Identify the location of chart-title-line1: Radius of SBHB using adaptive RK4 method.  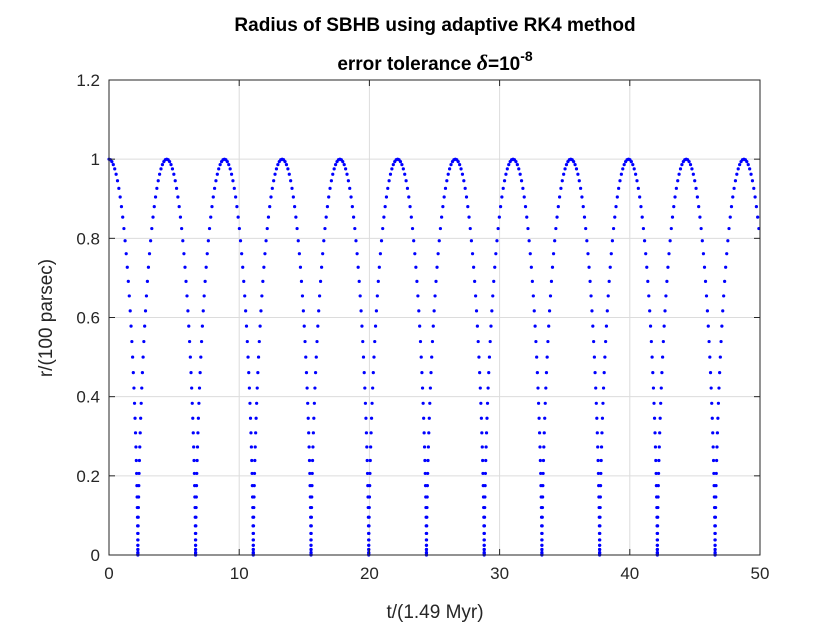
(434, 25).